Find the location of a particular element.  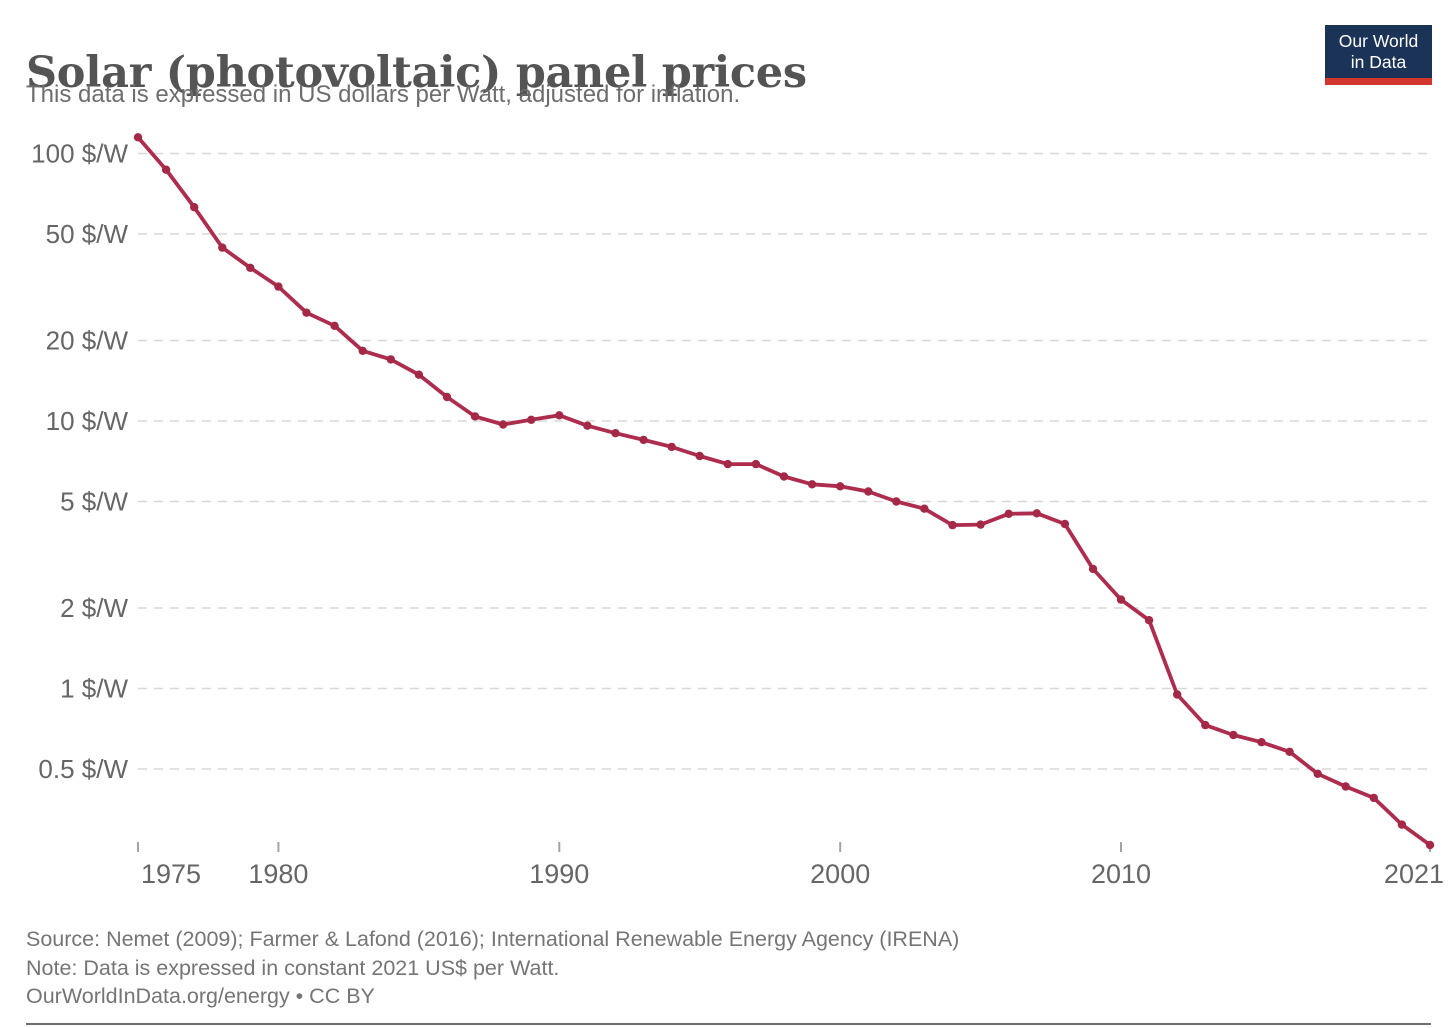

bottom-border is located at coordinates (728, 1024).